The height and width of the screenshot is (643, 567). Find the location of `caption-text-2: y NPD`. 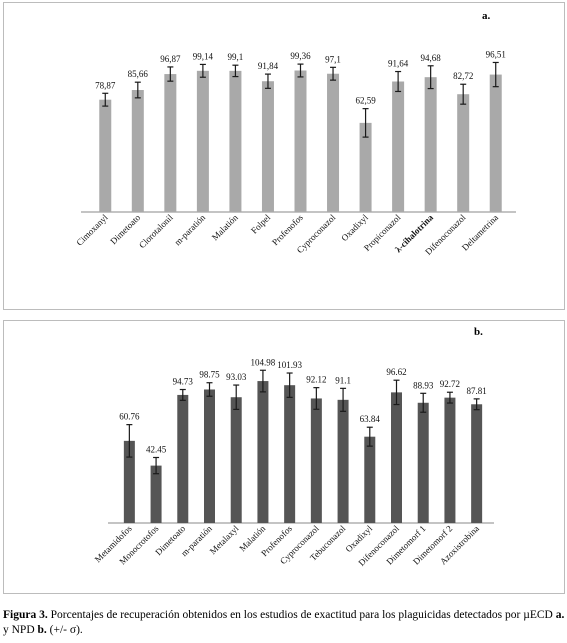

caption-text-2: y NPD is located at coordinates (20, 630).